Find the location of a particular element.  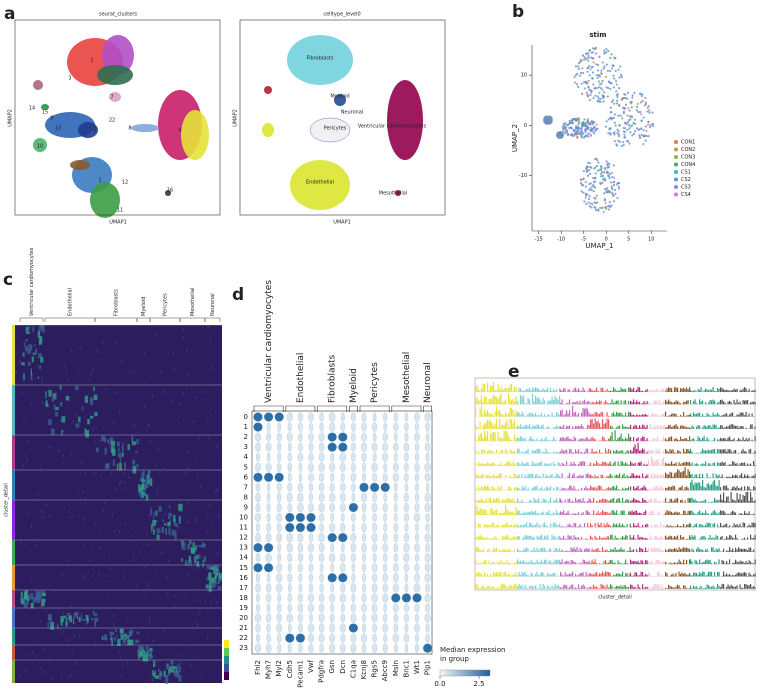

group-label: Myeloid is located at coordinates (144, 306).